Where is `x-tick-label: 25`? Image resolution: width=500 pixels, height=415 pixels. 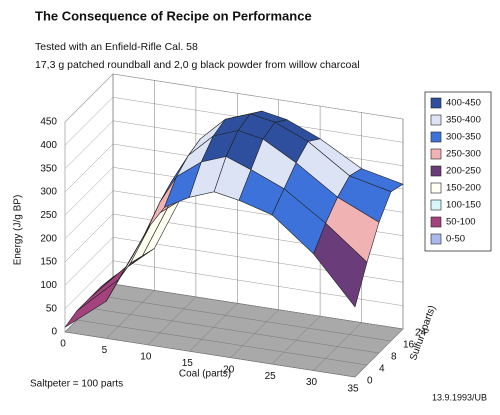
x-tick-label: 25 is located at coordinates (271, 376).